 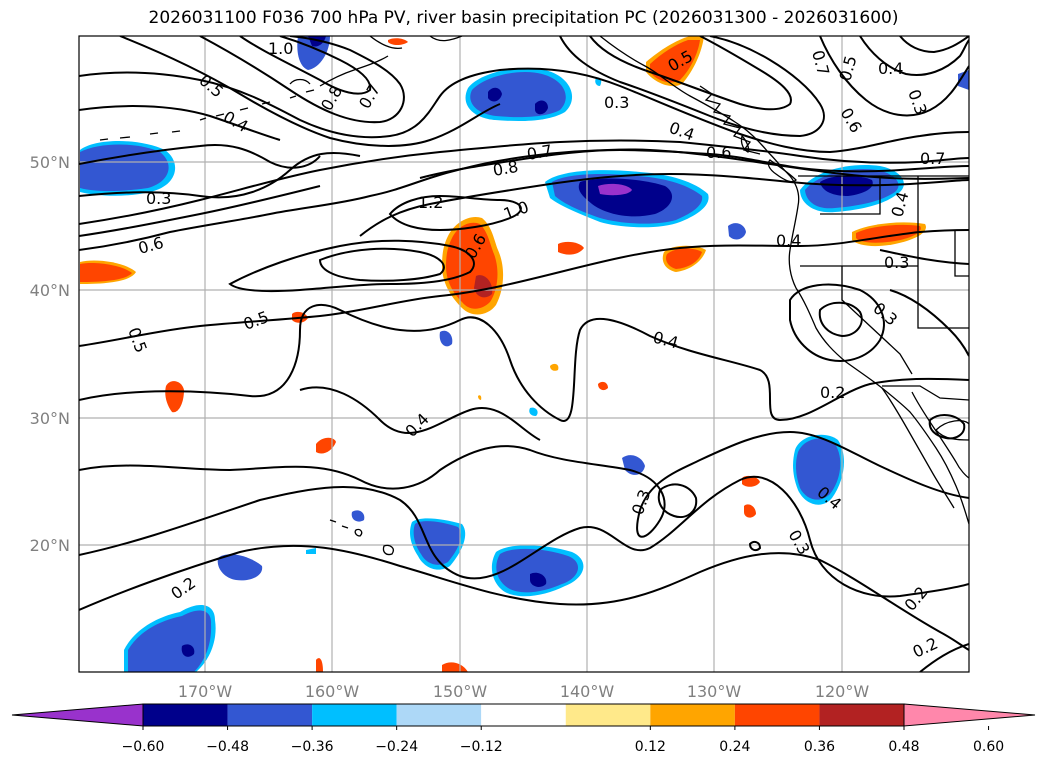 What do you see at coordinates (227, 747) in the screenshot?
I see `colorbar-tick-label: −0.48` at bounding box center [227, 747].